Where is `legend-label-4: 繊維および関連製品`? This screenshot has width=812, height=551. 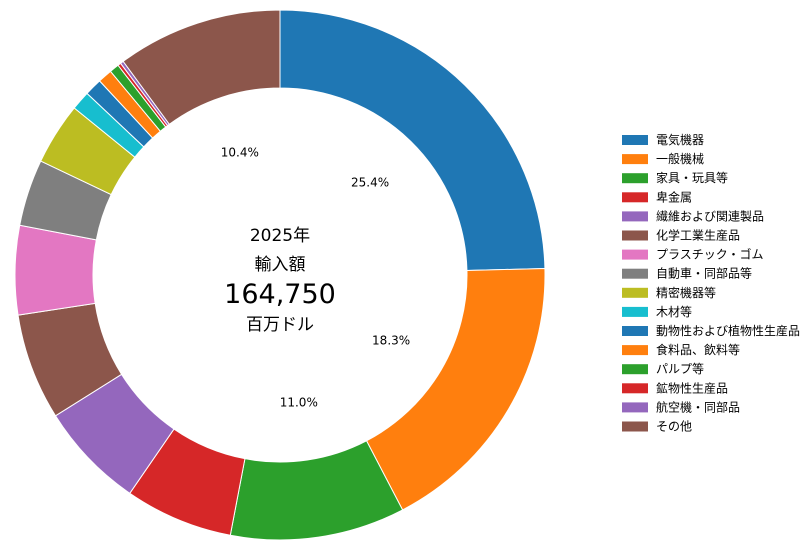 legend-label-4: 繊維および関連製品 is located at coordinates (710, 216).